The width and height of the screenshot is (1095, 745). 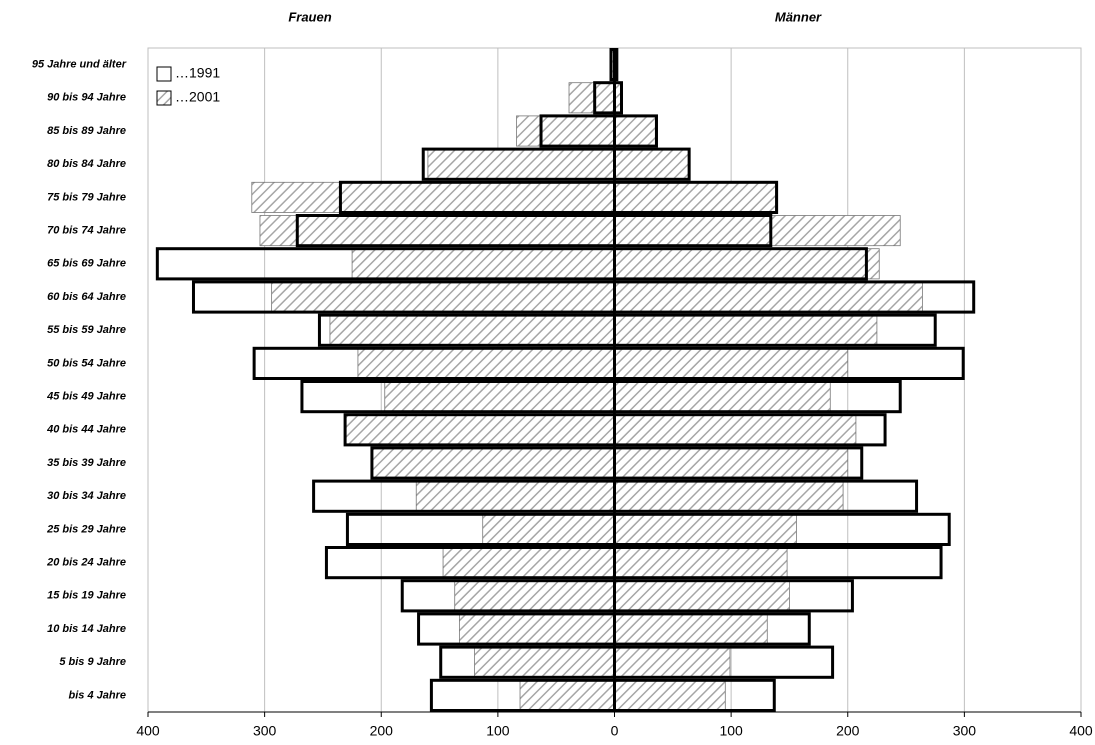 What do you see at coordinates (86, 98) in the screenshot?
I see `y-tick-label: 90 bis 94 Jahre` at bounding box center [86, 98].